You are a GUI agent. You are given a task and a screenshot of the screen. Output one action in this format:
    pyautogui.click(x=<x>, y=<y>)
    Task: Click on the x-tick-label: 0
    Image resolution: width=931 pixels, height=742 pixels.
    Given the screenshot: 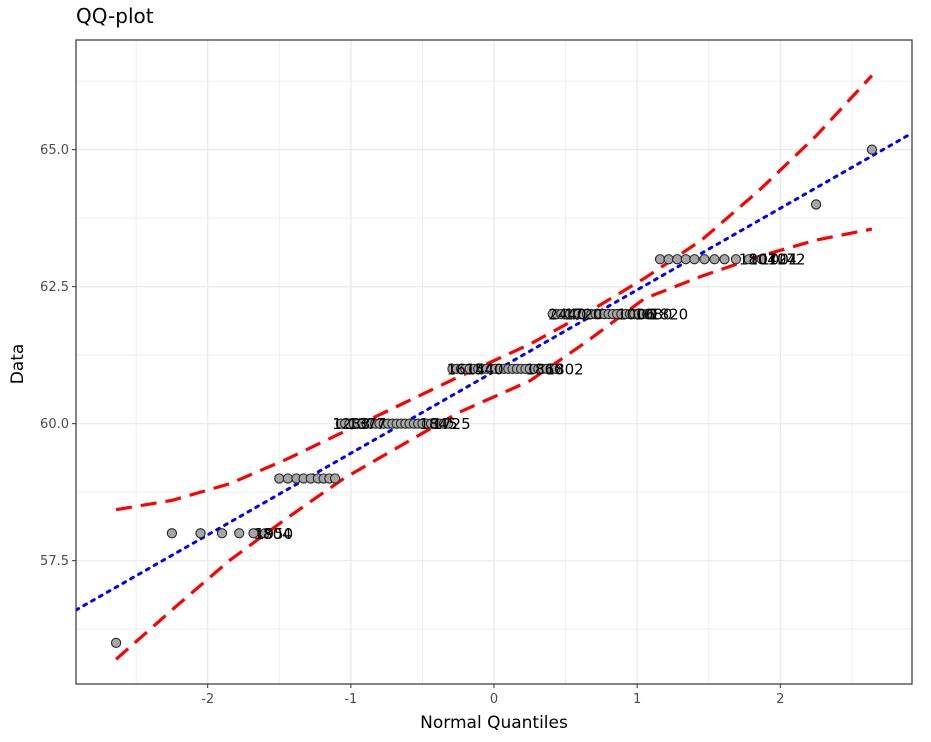 What is the action you would take?
    pyautogui.click(x=494, y=699)
    